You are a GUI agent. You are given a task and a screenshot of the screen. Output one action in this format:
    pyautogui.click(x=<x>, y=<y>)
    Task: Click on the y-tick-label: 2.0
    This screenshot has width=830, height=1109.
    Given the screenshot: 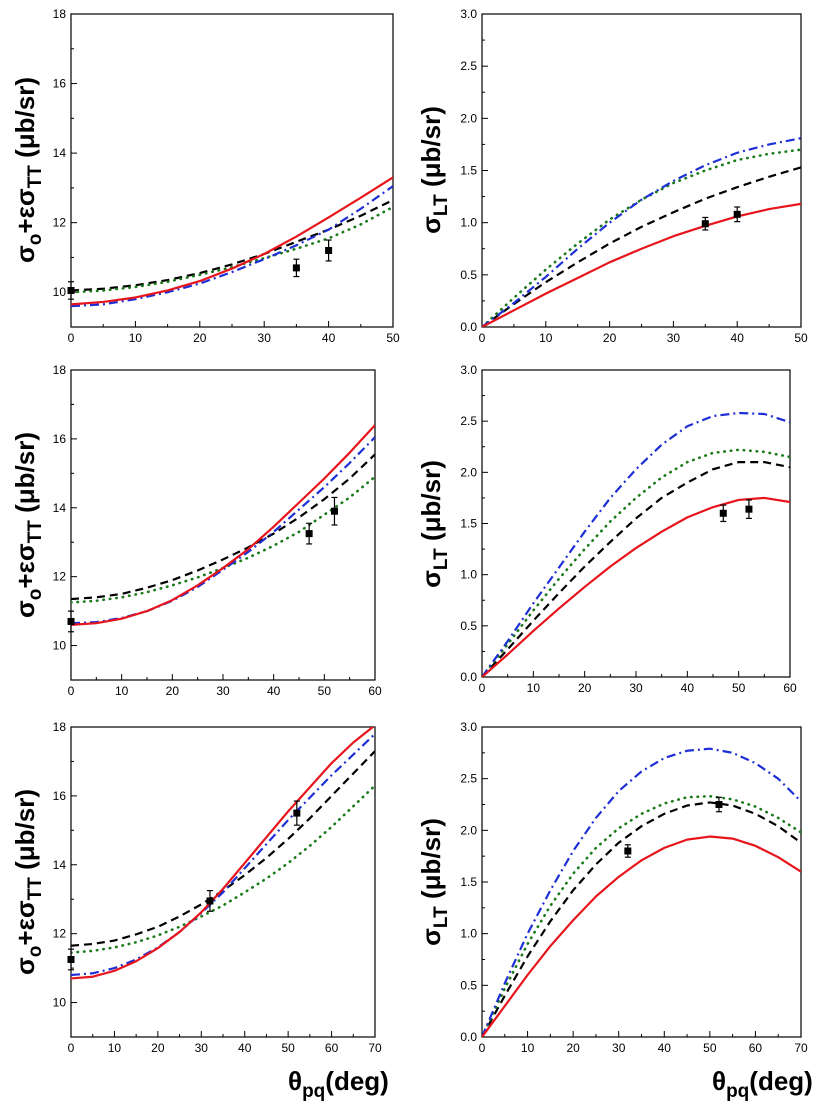 What is the action you would take?
    pyautogui.click(x=468, y=472)
    